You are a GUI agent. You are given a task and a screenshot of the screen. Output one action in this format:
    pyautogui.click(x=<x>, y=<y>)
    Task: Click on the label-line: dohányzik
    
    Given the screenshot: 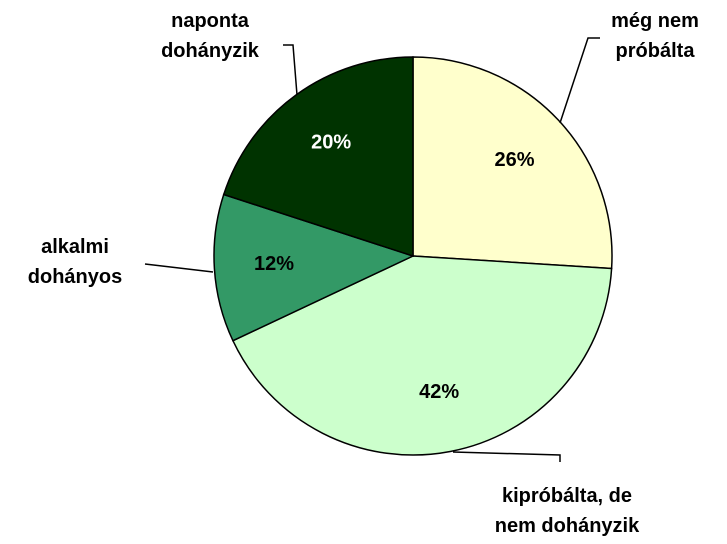 What is the action you would take?
    pyautogui.click(x=210, y=51)
    